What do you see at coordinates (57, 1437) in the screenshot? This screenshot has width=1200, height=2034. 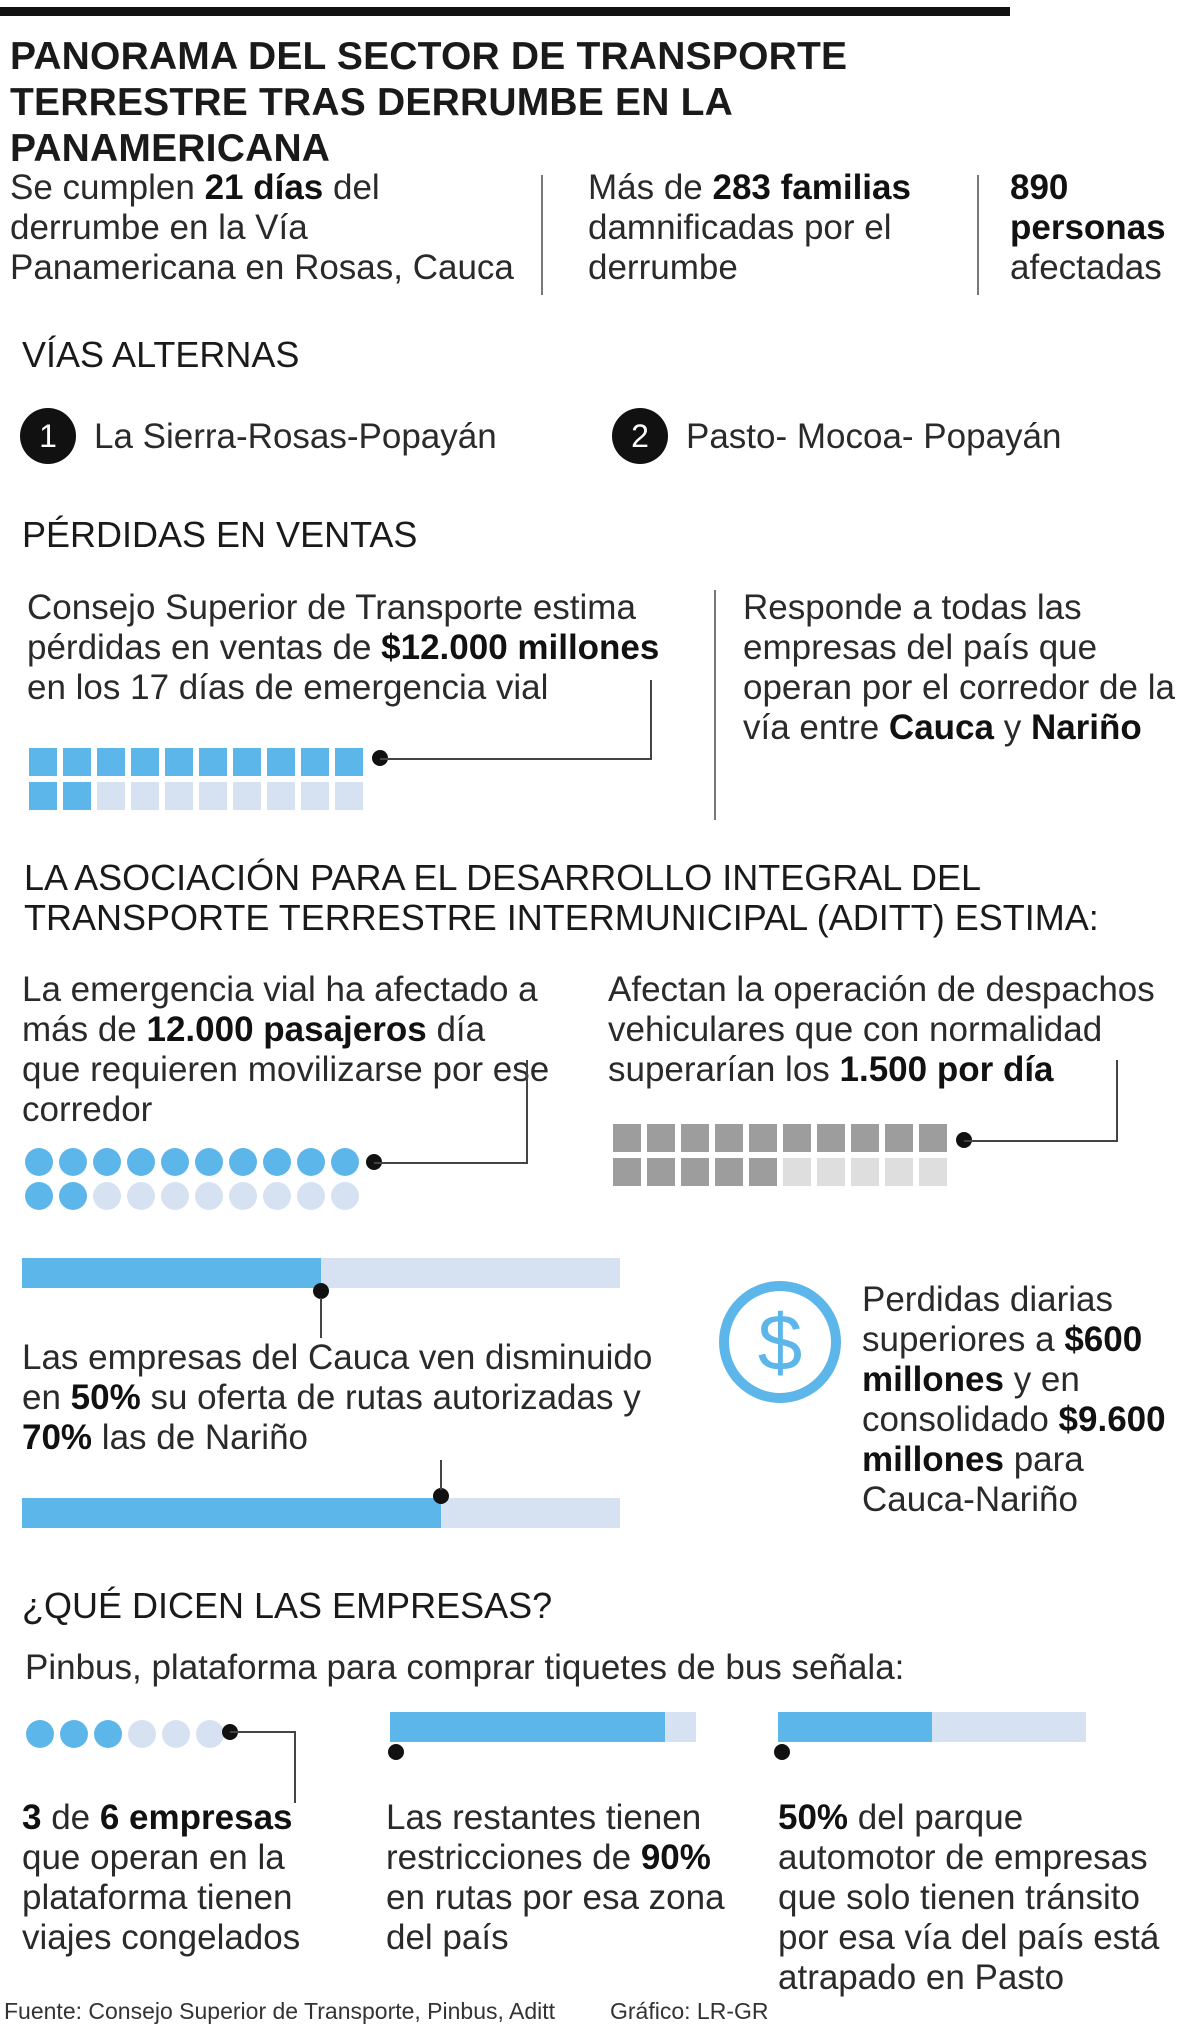 I see `rutas-narino-value: 70%` at bounding box center [57, 1437].